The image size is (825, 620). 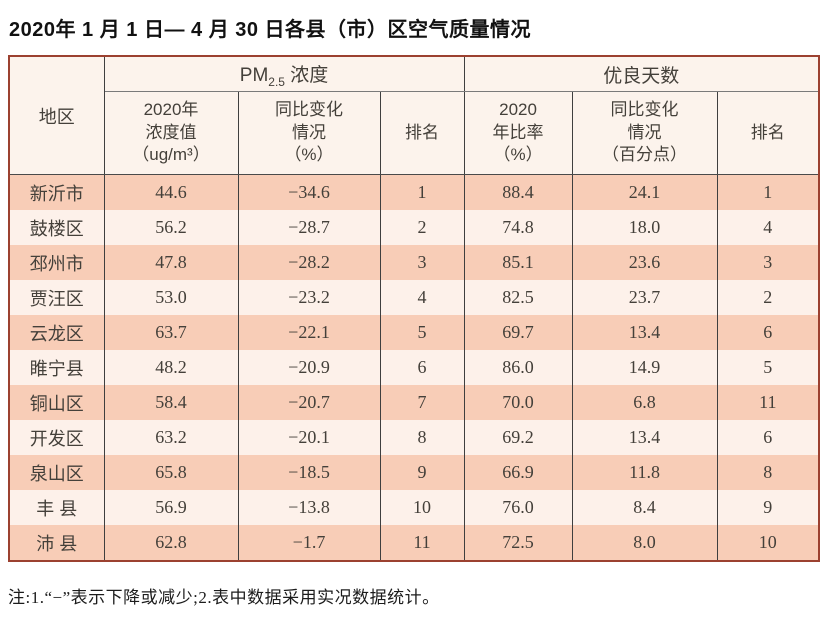 I want to click on days-change-cell: 11.8, so click(x=644, y=472).